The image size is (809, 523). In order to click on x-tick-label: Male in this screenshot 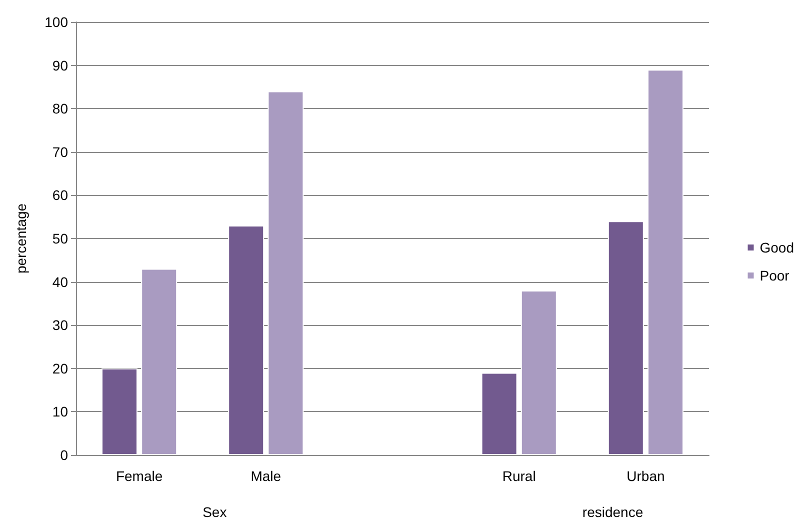, I will do `click(266, 476)`.